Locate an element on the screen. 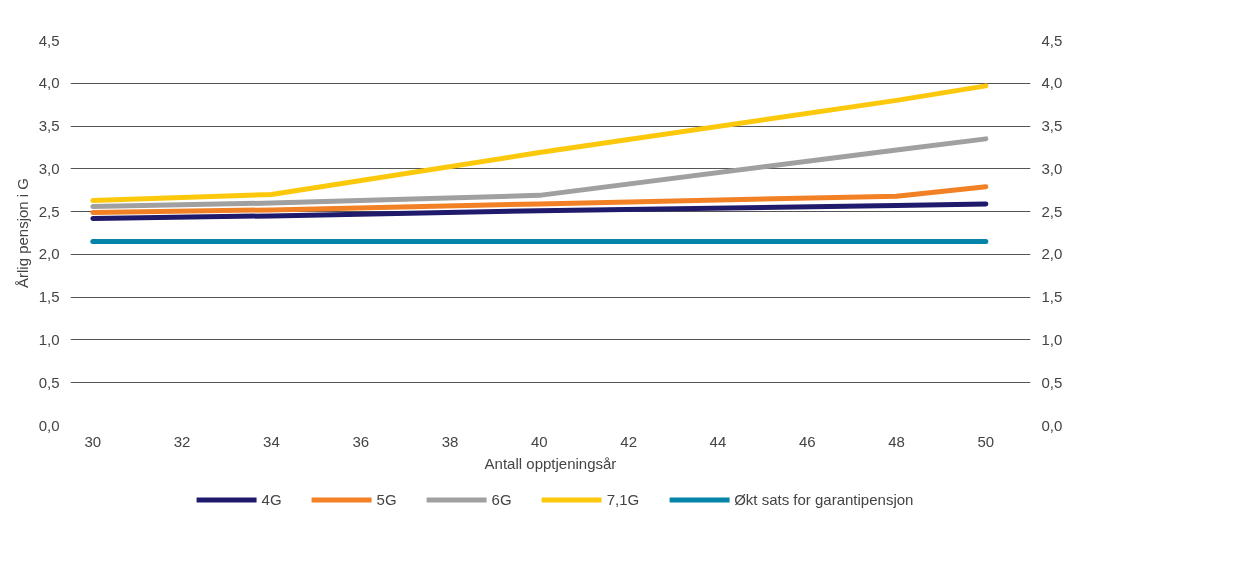 The width and height of the screenshot is (1234, 581). y2-tick-label: 4,0 is located at coordinates (1052, 83).